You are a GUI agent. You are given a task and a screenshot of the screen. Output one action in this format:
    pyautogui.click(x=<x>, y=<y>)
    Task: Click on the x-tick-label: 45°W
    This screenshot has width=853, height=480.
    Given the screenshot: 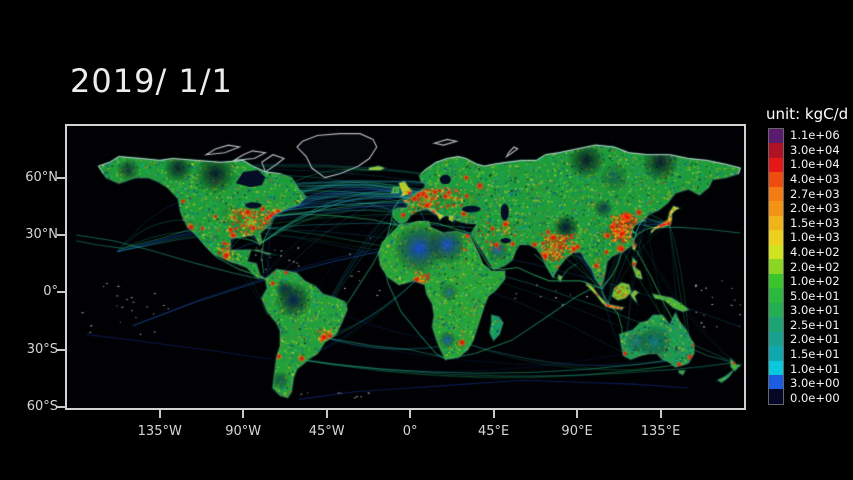 What is the action you would take?
    pyautogui.click(x=326, y=431)
    